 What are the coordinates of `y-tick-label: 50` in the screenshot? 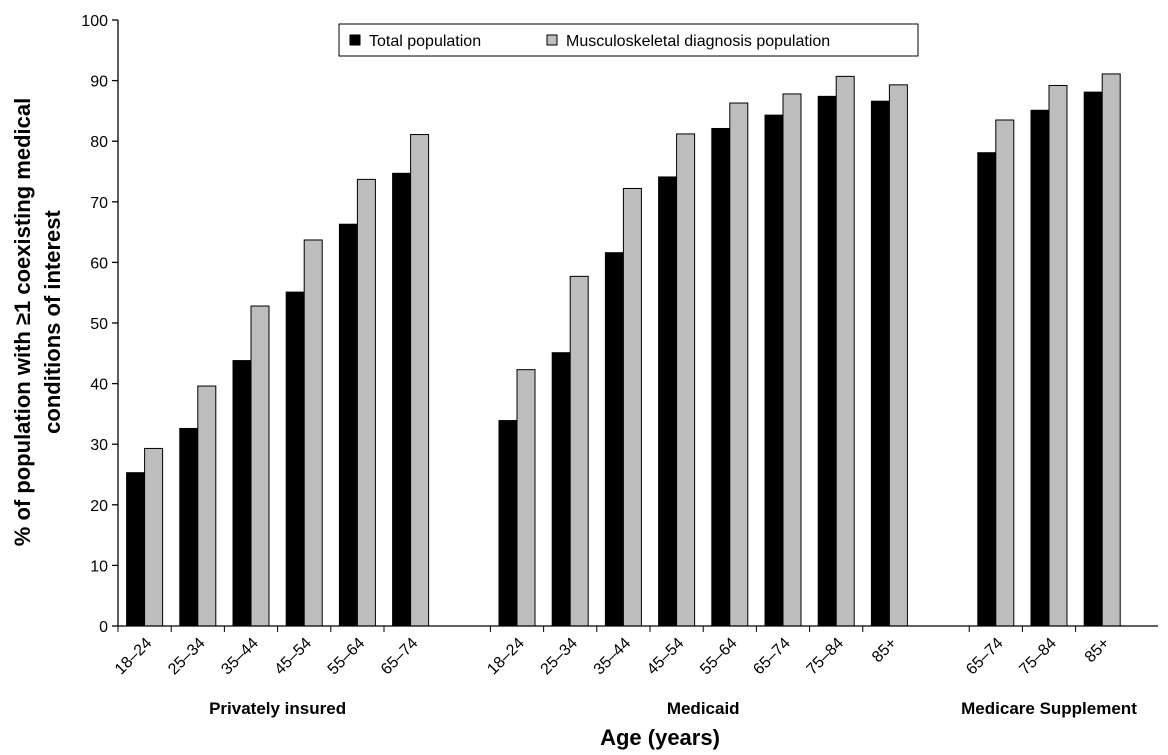 It's located at (99, 324).